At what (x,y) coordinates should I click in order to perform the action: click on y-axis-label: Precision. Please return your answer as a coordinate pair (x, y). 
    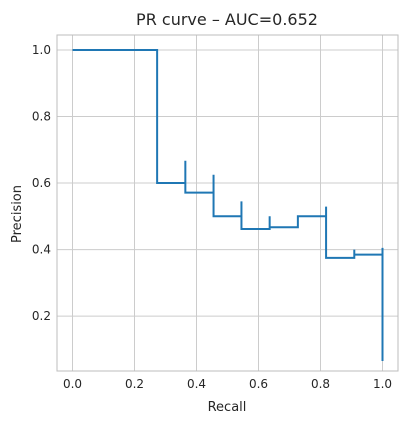
    Looking at the image, I should click on (17, 214).